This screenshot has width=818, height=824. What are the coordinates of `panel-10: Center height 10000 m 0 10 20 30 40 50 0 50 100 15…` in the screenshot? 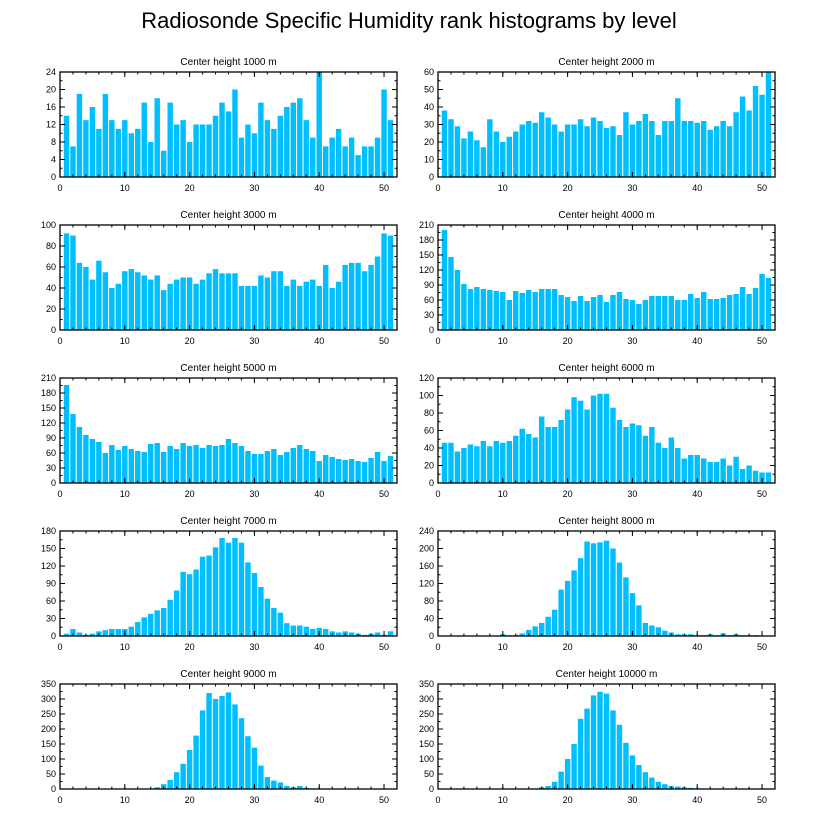 It's located at (597, 737).